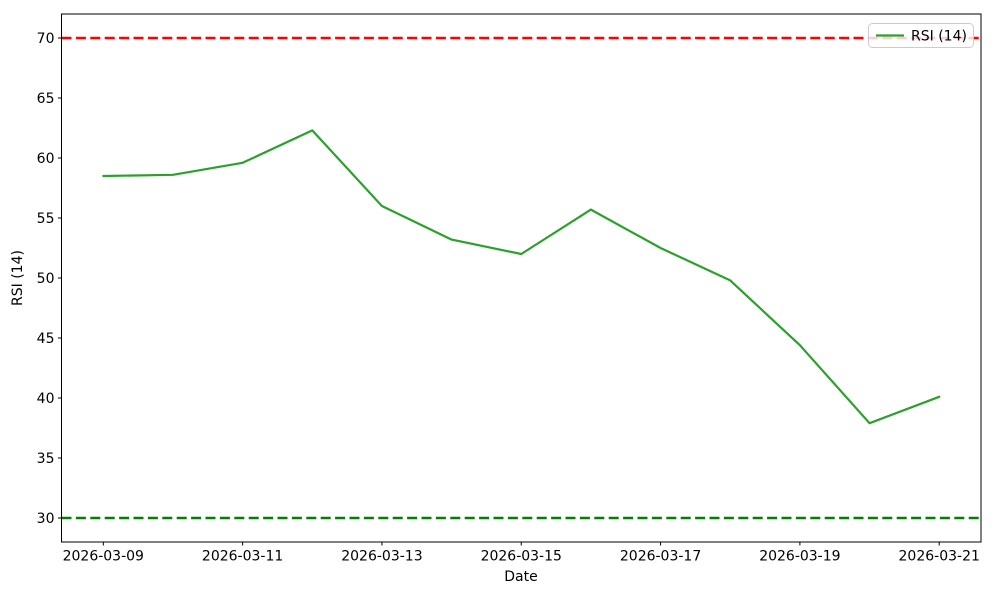 This screenshot has height=600, width=1000. Describe the element at coordinates (939, 37) in the screenshot. I see `legend-label: RSI (14)` at that location.